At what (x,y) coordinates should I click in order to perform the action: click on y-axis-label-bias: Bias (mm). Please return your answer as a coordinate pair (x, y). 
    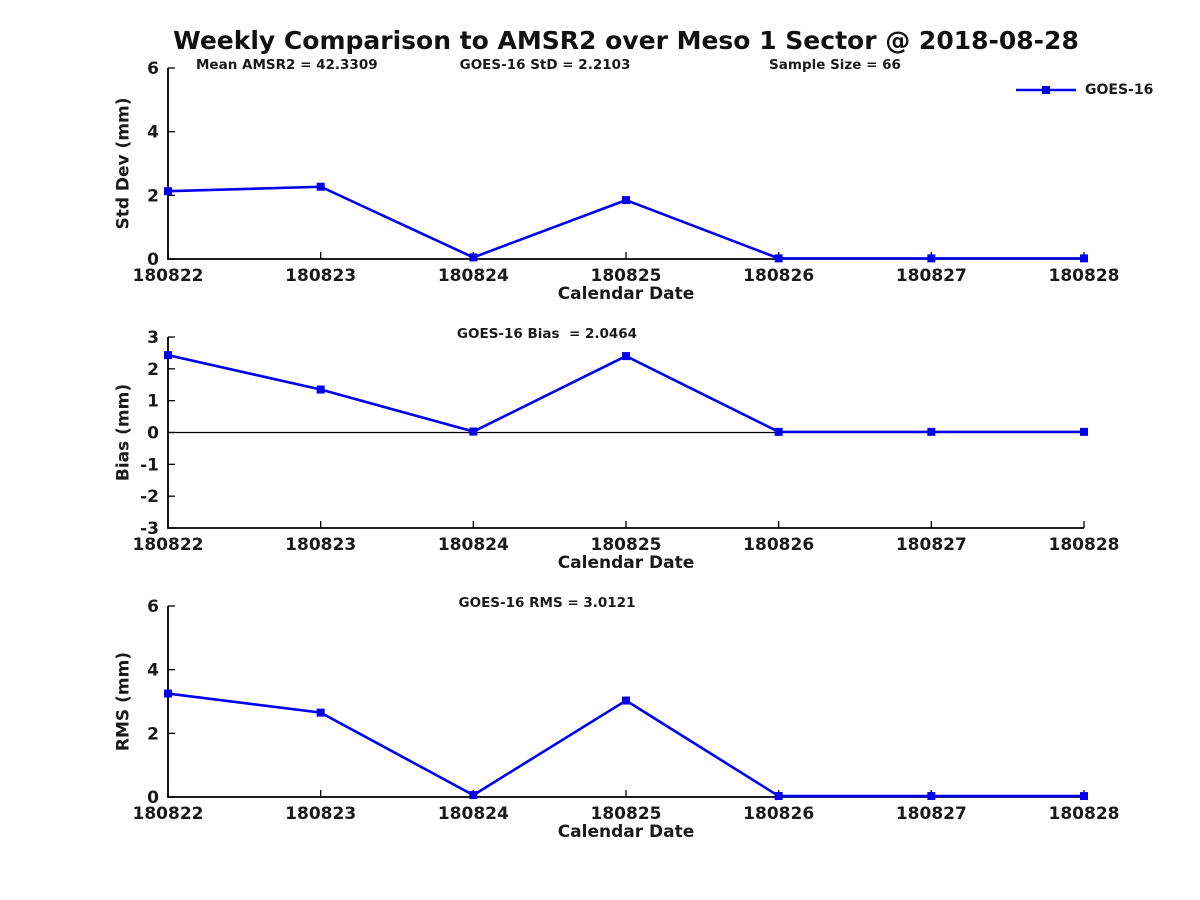
    Looking at the image, I should click on (123, 432).